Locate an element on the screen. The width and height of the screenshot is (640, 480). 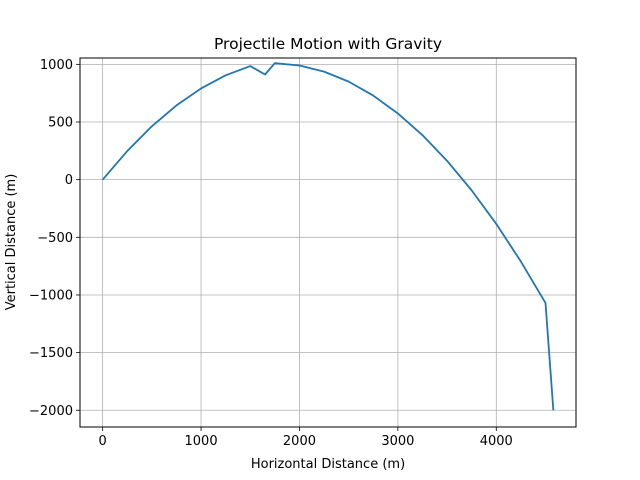
y-tick-label: −2000 is located at coordinates (51, 411).